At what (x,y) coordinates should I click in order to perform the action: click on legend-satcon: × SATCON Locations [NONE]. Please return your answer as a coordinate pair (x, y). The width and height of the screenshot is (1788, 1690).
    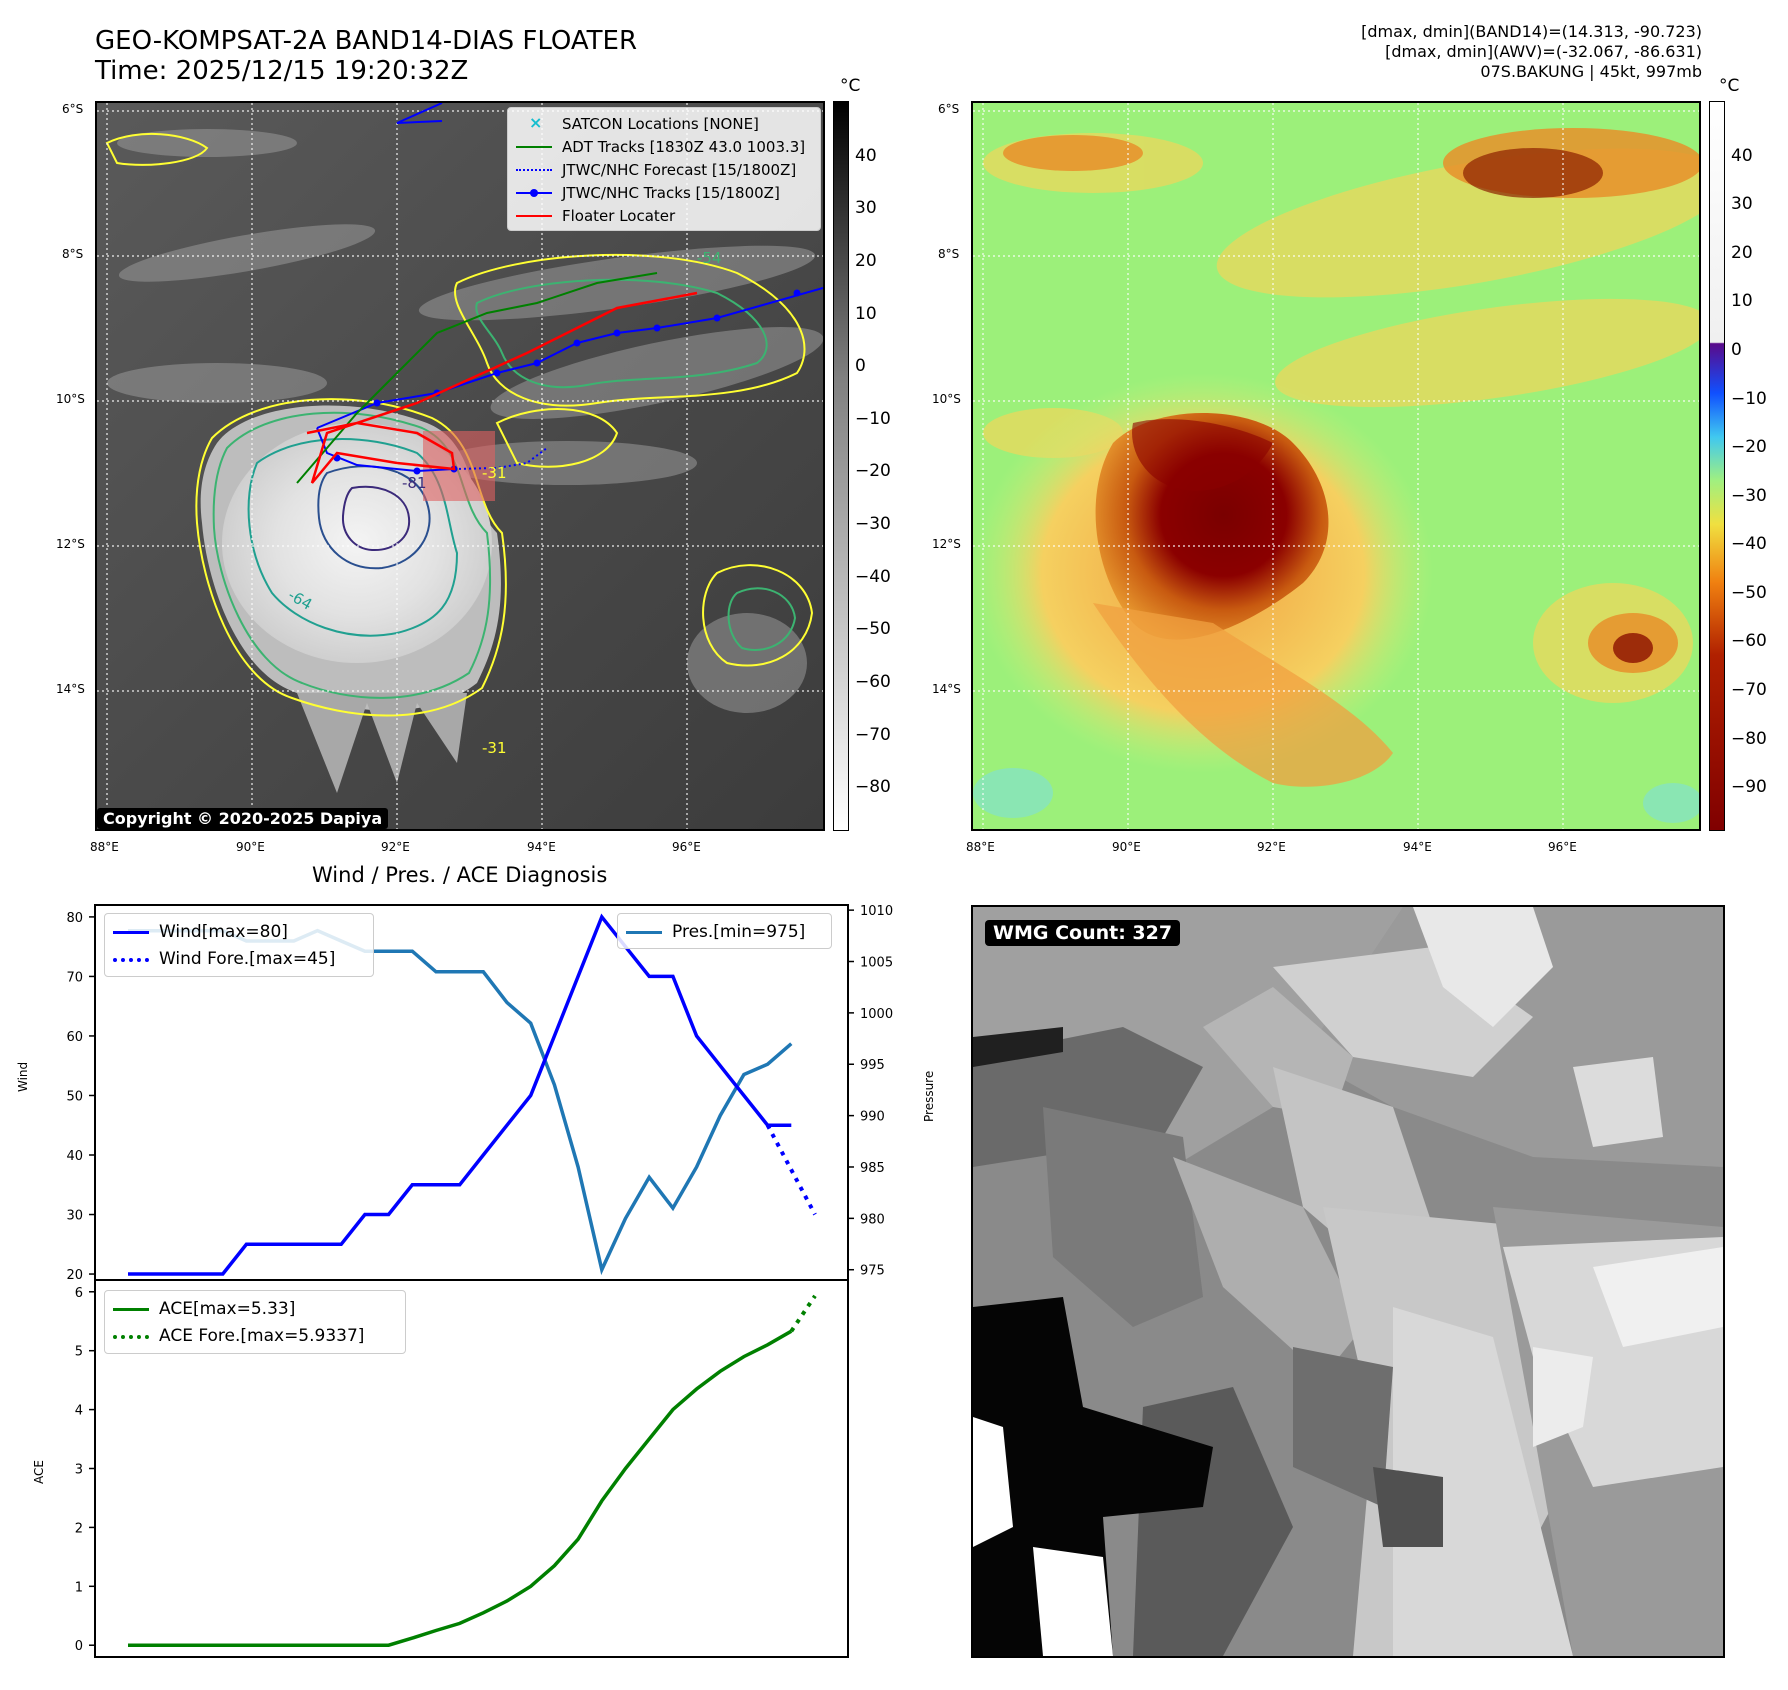
    Looking at the image, I should click on (664, 123).